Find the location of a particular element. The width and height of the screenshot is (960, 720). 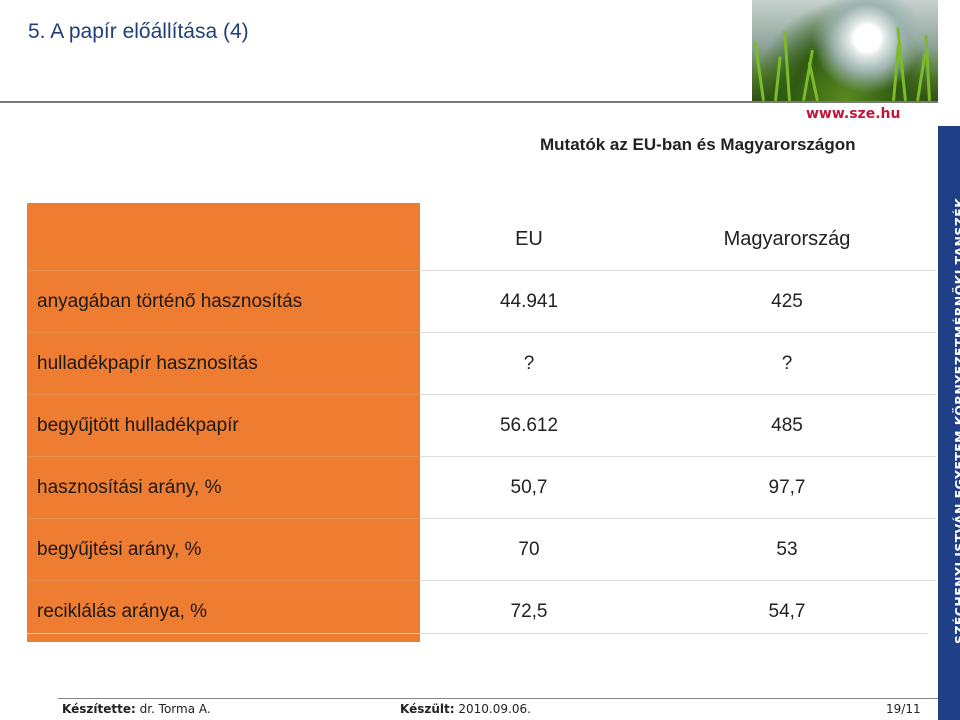

table-row: hulladékpapír hasznosítás ? ? is located at coordinates (481, 363).